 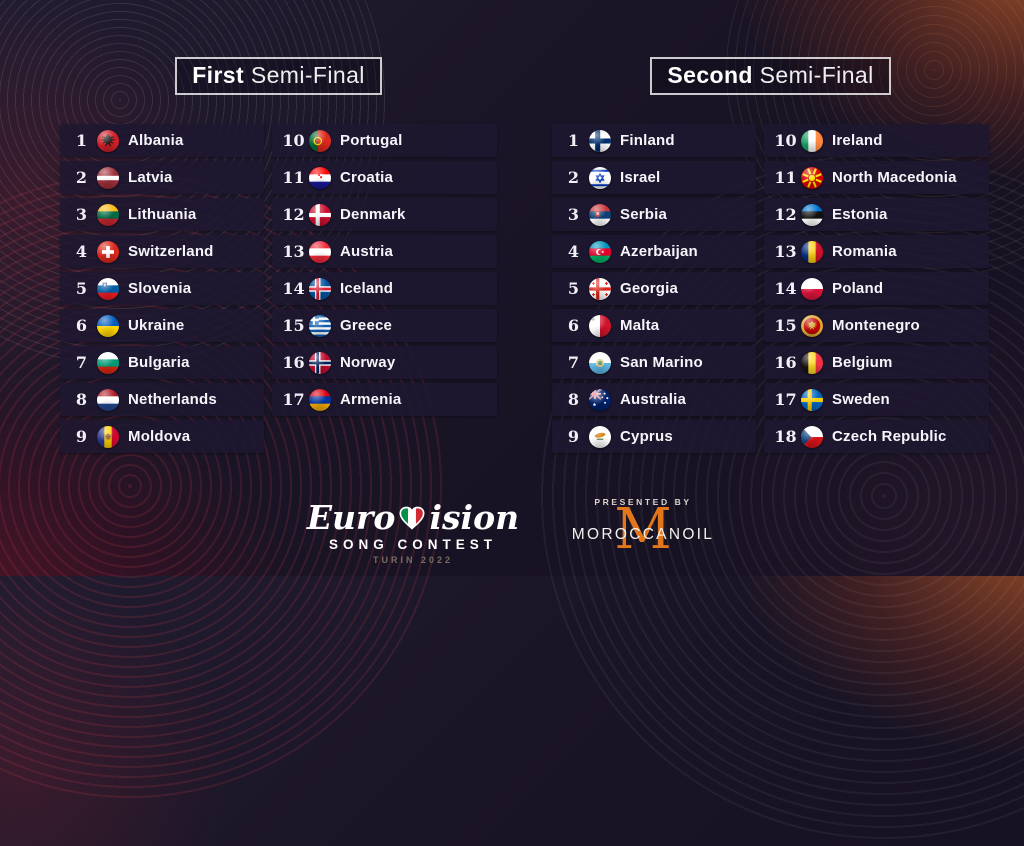 I want to click on running-order-number: 17, so click(x=293, y=399).